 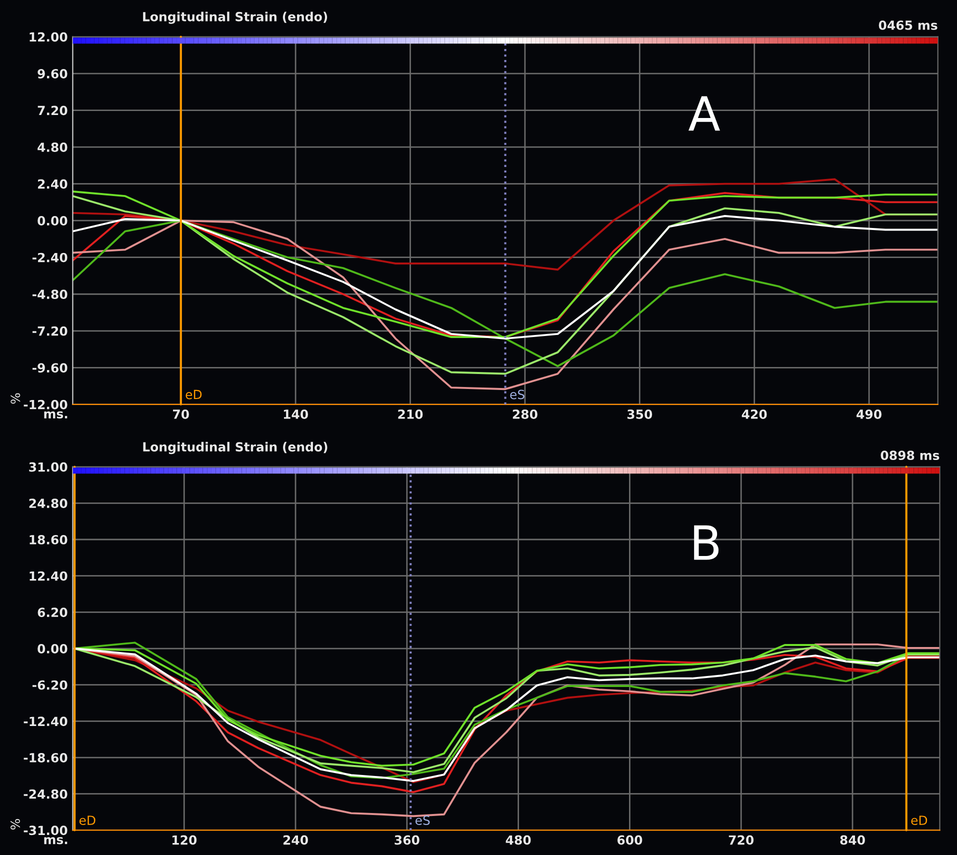 What do you see at coordinates (525, 414) in the screenshot?
I see `x-tick-label: 280` at bounding box center [525, 414].